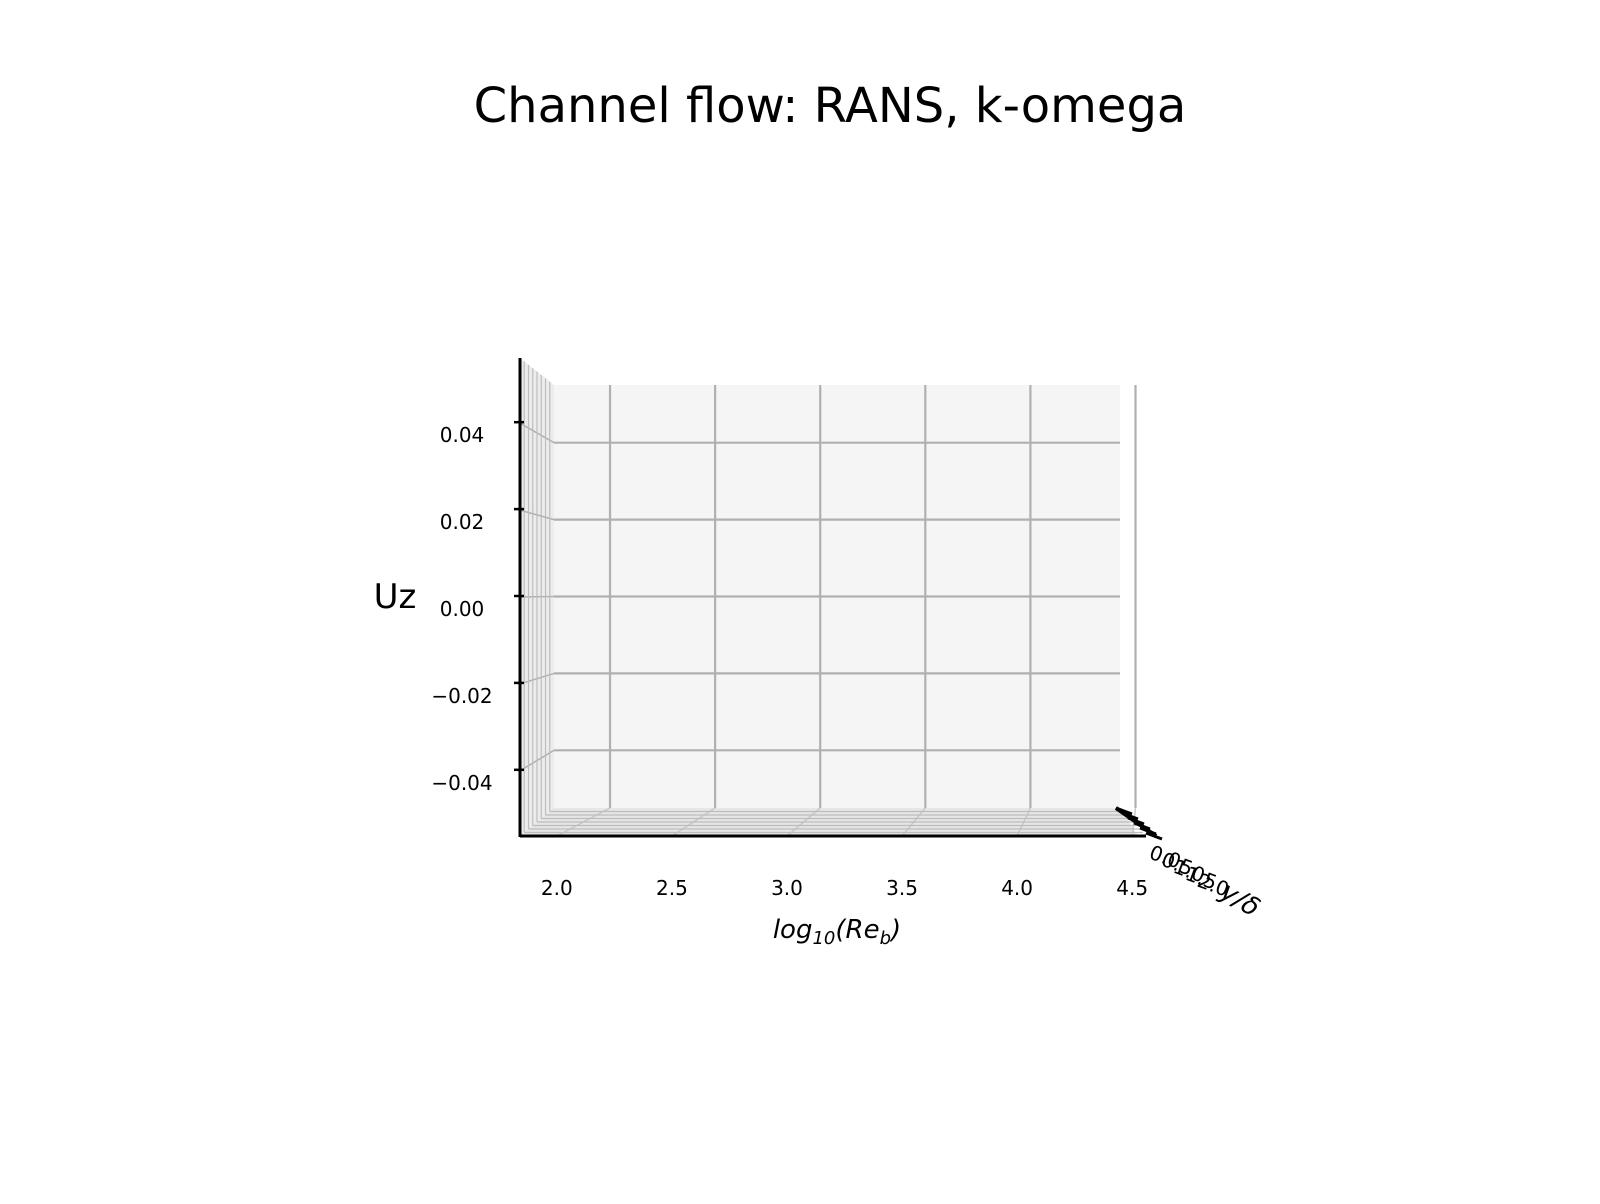  What do you see at coordinates (462, 522) in the screenshot?
I see `z-tick-label: 0.02` at bounding box center [462, 522].